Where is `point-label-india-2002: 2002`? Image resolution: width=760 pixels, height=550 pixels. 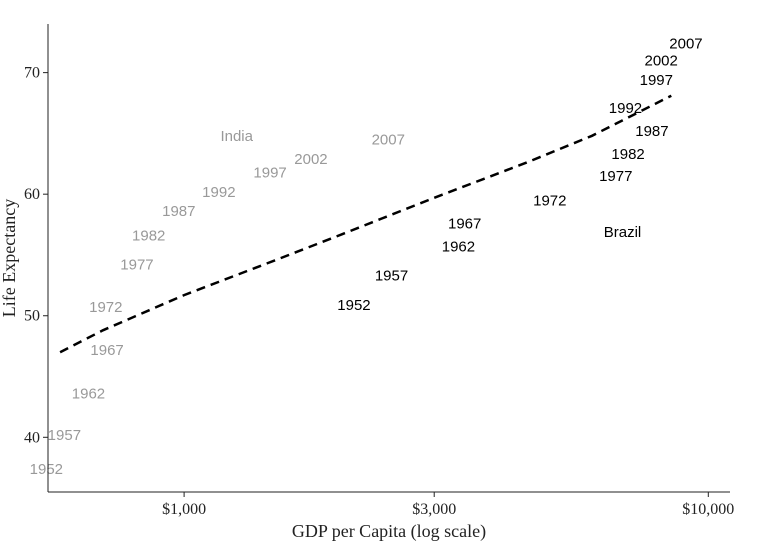 point-label-india-2002: 2002 is located at coordinates (310, 159).